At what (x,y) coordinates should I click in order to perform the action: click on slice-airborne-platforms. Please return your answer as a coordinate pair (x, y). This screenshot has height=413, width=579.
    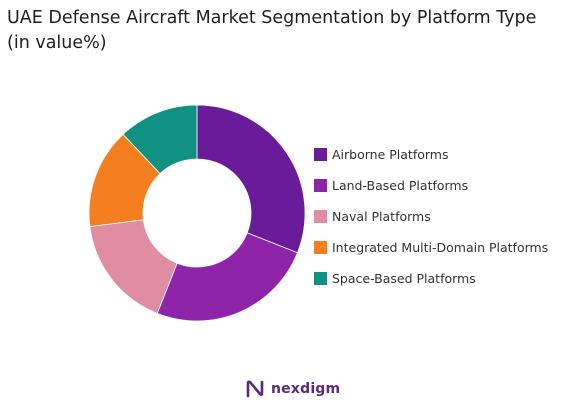
    Looking at the image, I should click on (251, 179).